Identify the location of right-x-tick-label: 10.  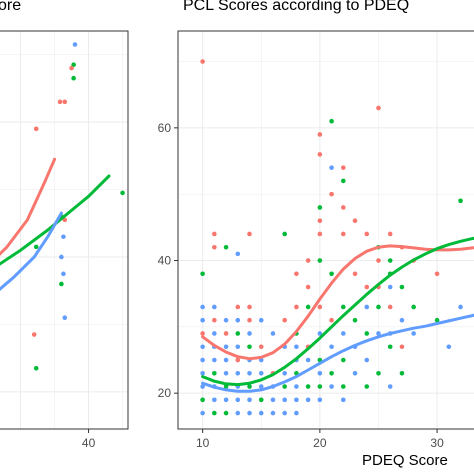
(203, 443).